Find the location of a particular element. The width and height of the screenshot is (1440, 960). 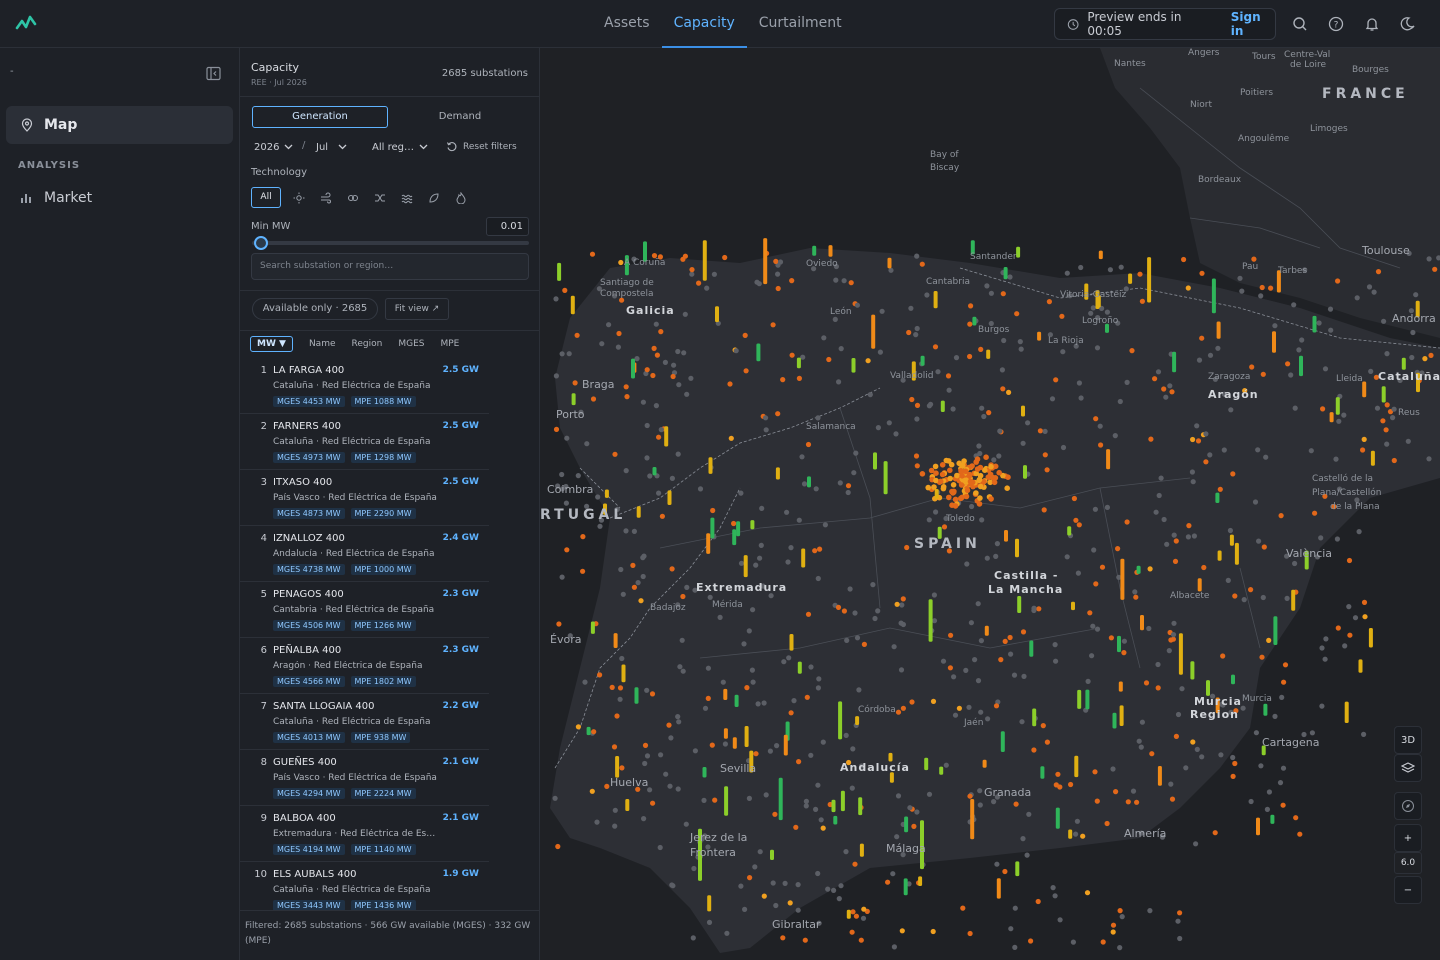

sort-by-region: Region is located at coordinates (367, 344).